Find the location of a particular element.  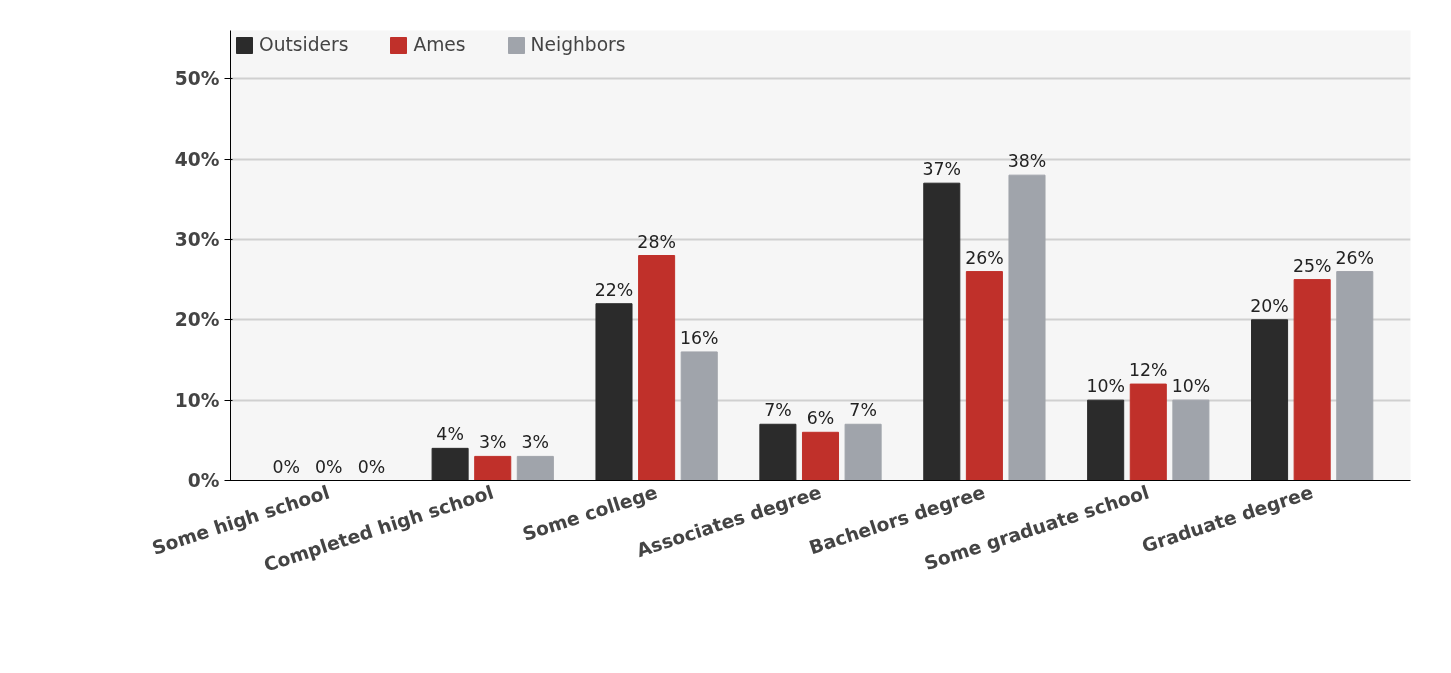

y-tick-label: 20% is located at coordinates (197, 320).